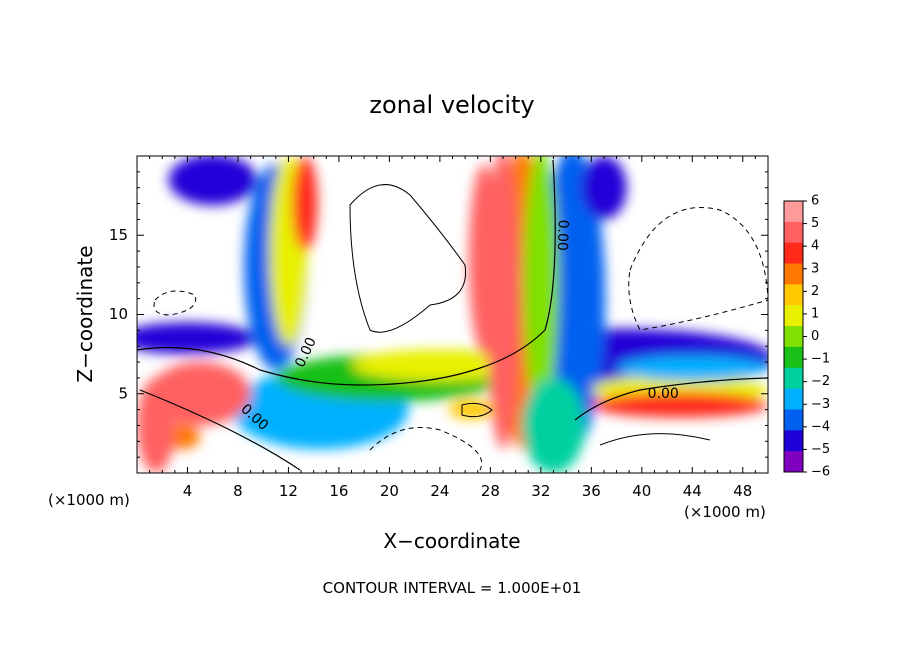 The height and width of the screenshot is (654, 904). What do you see at coordinates (451, 541) in the screenshot?
I see `x-axis-label: X−coordinate` at bounding box center [451, 541].